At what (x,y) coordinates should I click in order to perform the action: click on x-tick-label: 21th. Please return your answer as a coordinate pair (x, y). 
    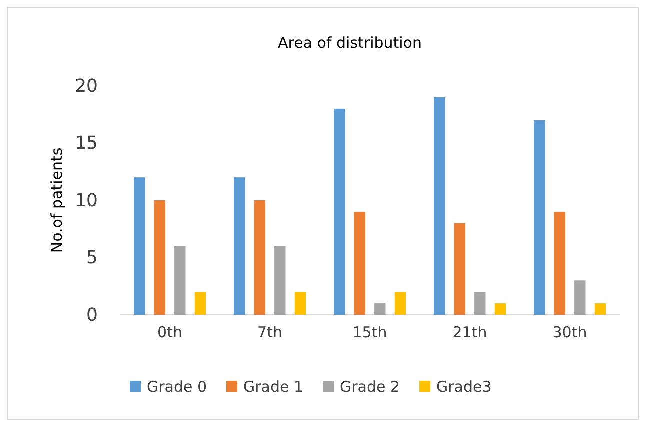
    Looking at the image, I should click on (470, 333).